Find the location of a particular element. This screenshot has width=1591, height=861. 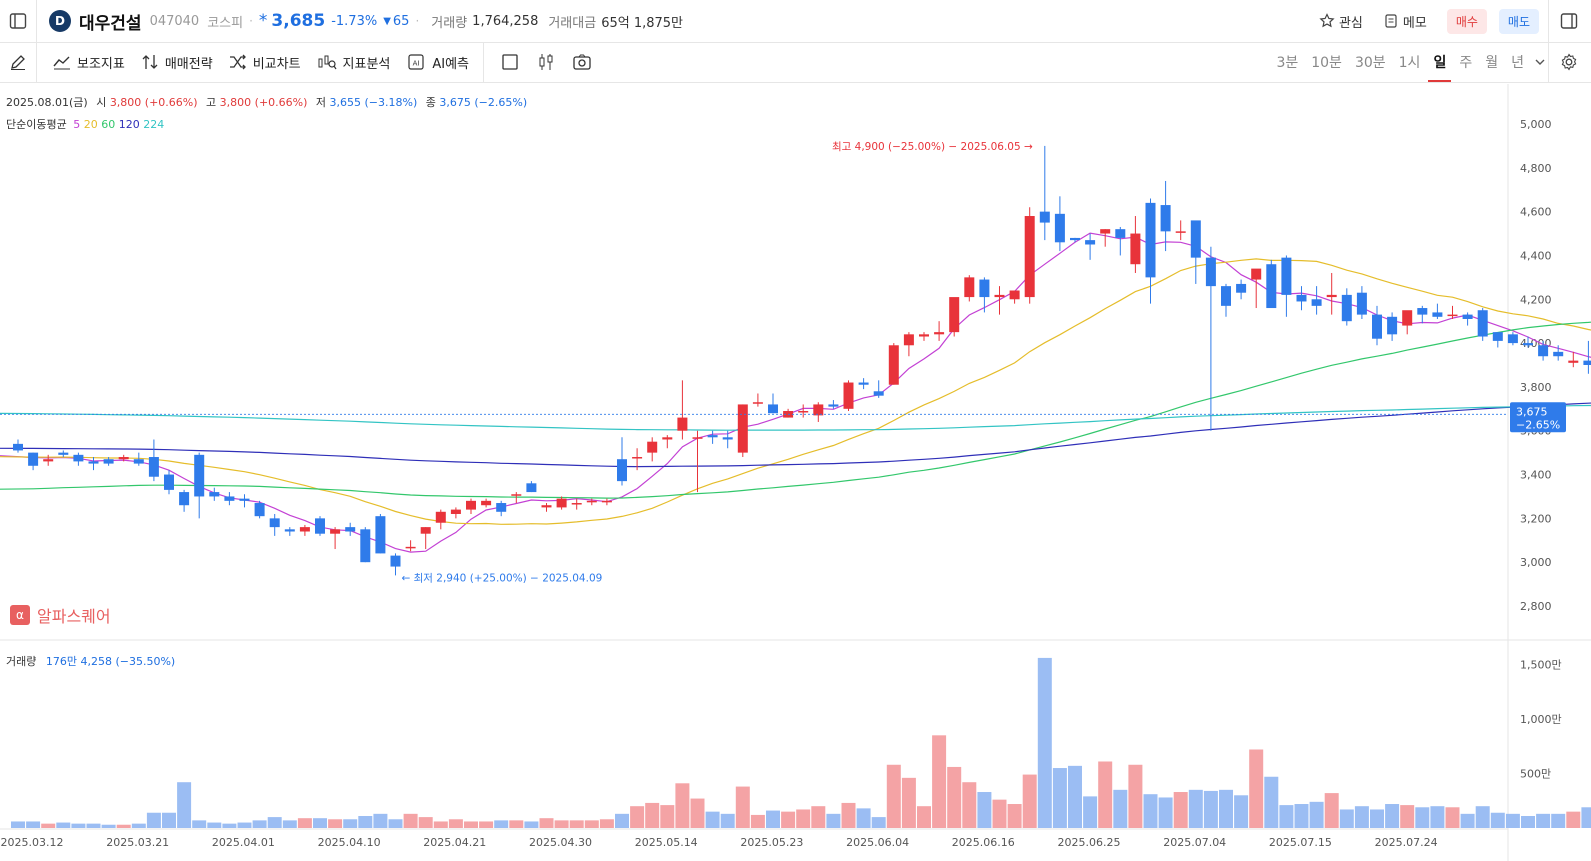

panel-toggle-icon is located at coordinates (1569, 21).